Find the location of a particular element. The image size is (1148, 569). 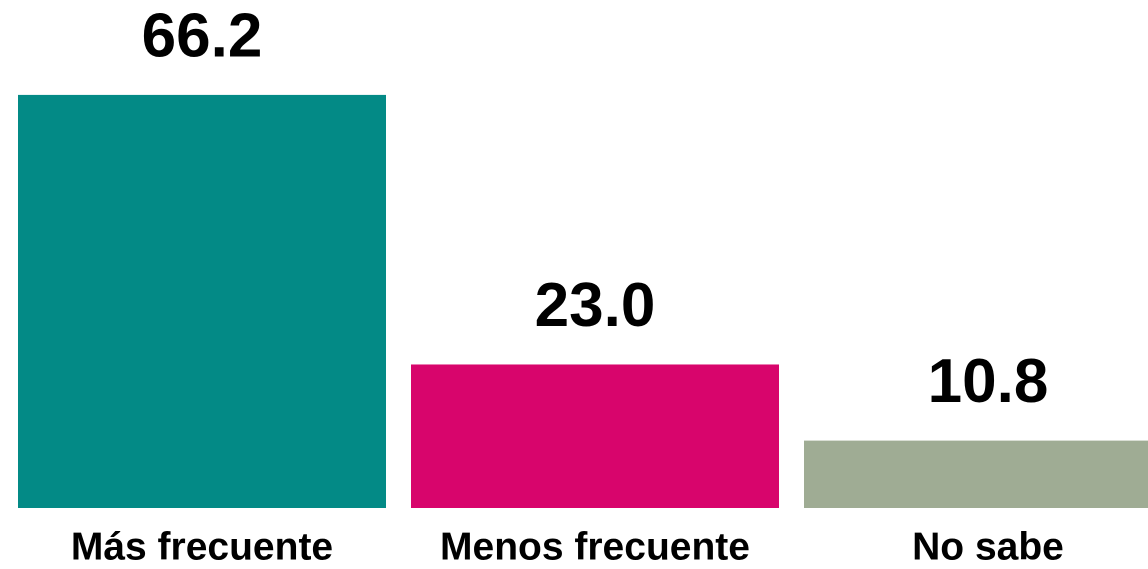

value-label: 66.2 is located at coordinates (202, 35).